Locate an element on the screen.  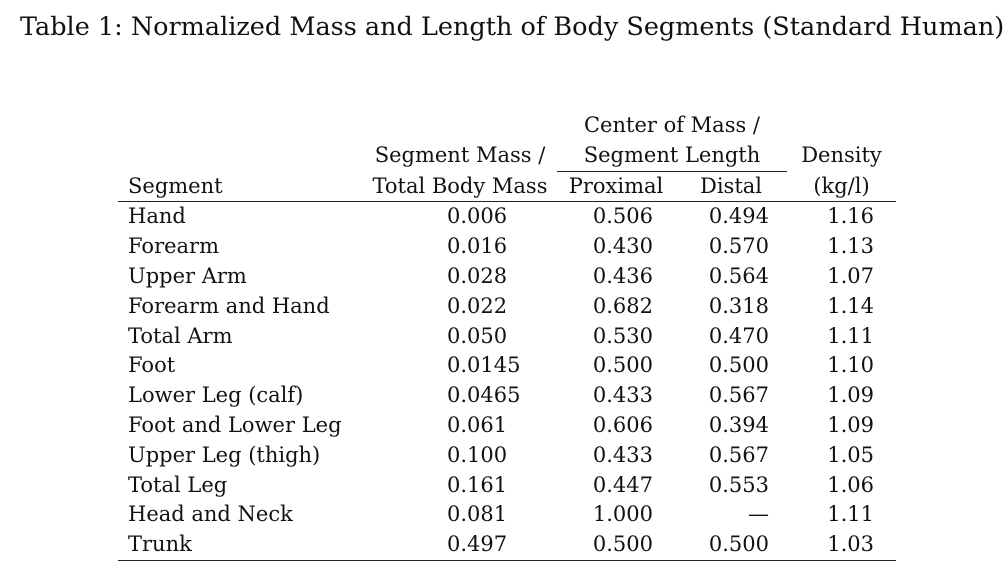
cell-mass: 0.0145 is located at coordinates (484, 365).